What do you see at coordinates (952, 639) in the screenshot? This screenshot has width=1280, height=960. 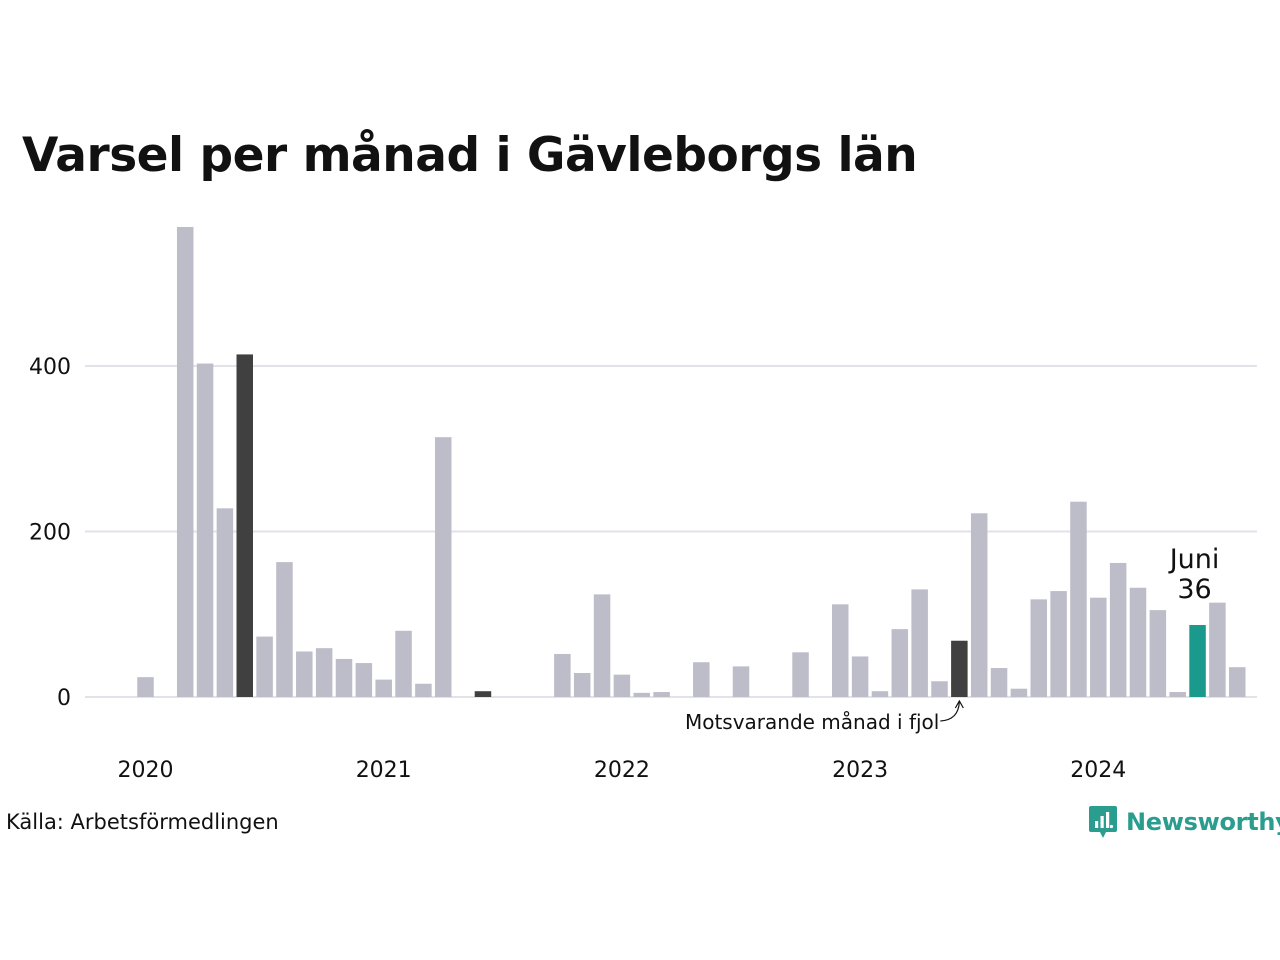 I see `annotations: Juni 36 Motsvarande månad i fjol` at bounding box center [952, 639].